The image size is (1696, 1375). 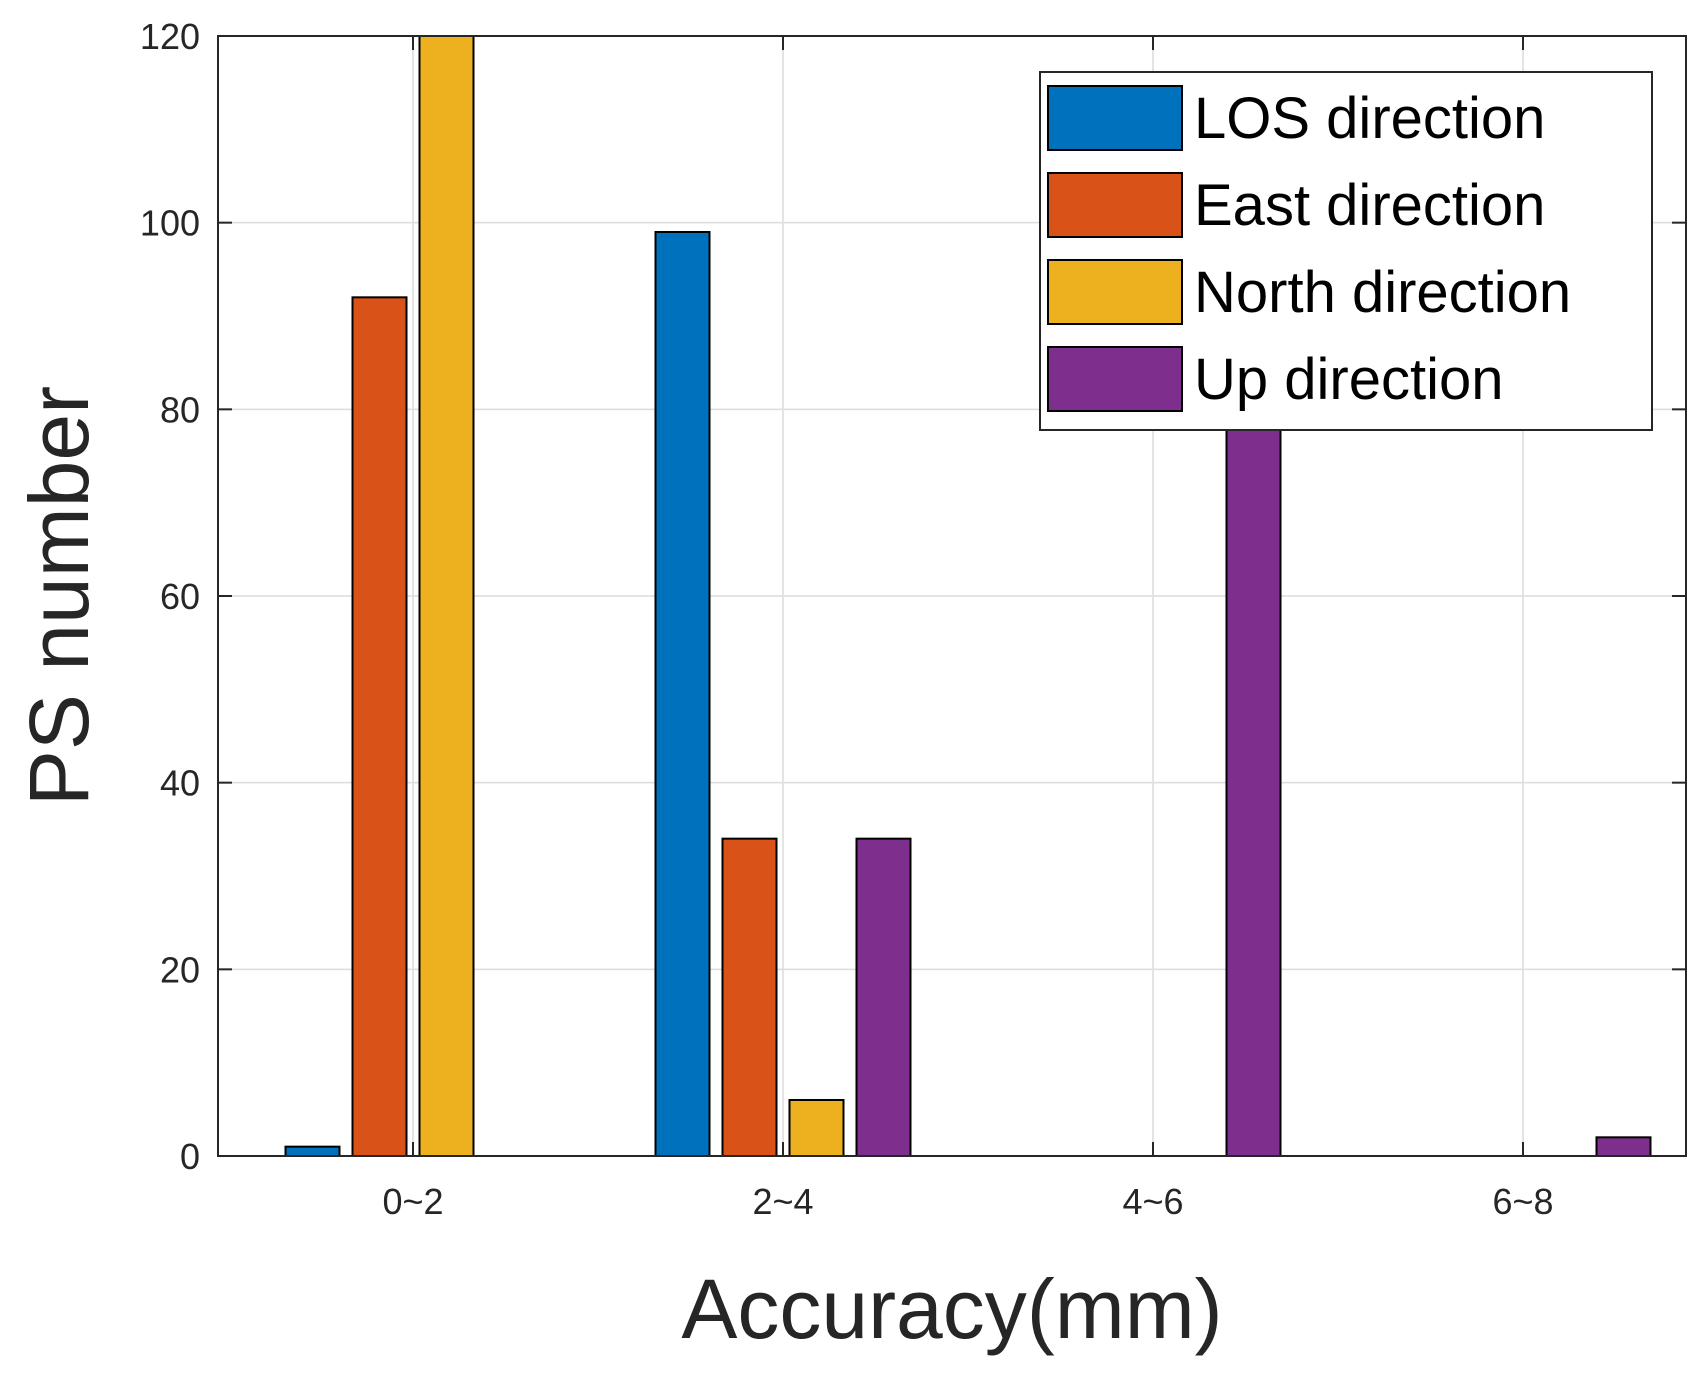 What do you see at coordinates (59, 596) in the screenshot?
I see `y-axis-title: PS number` at bounding box center [59, 596].